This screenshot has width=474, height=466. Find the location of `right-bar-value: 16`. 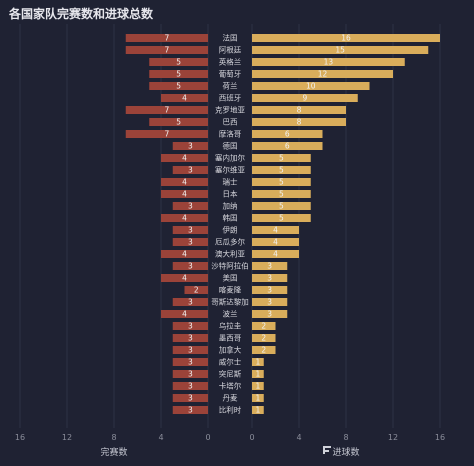

right-bar-value: 16 is located at coordinates (346, 38).